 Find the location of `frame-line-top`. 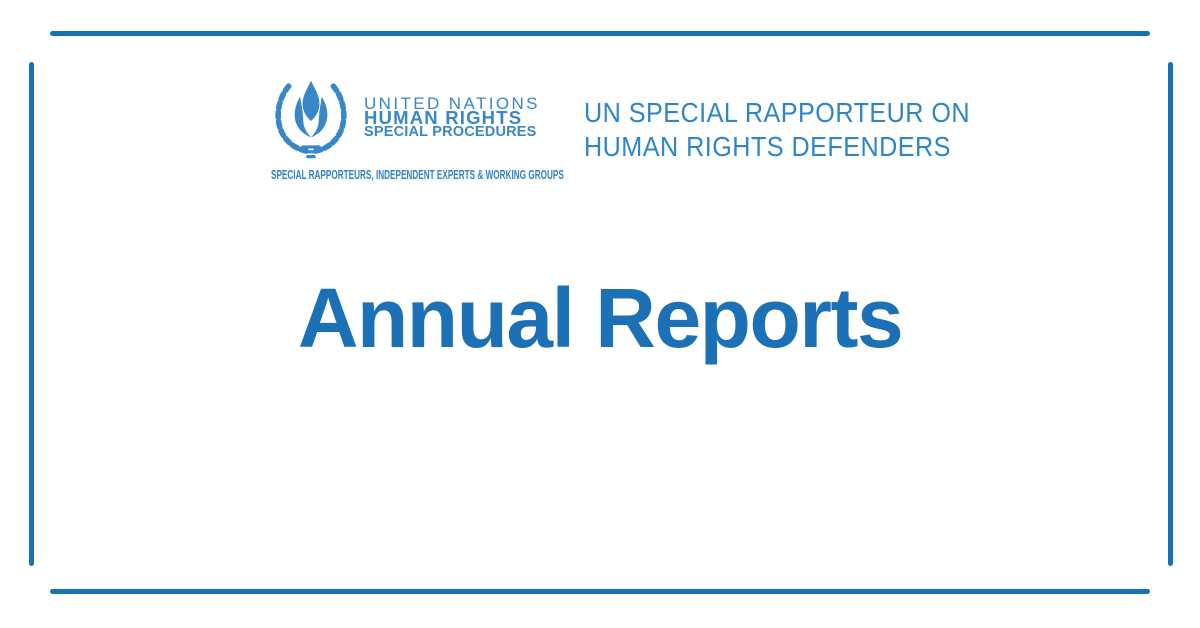

frame-line-top is located at coordinates (600, 33).